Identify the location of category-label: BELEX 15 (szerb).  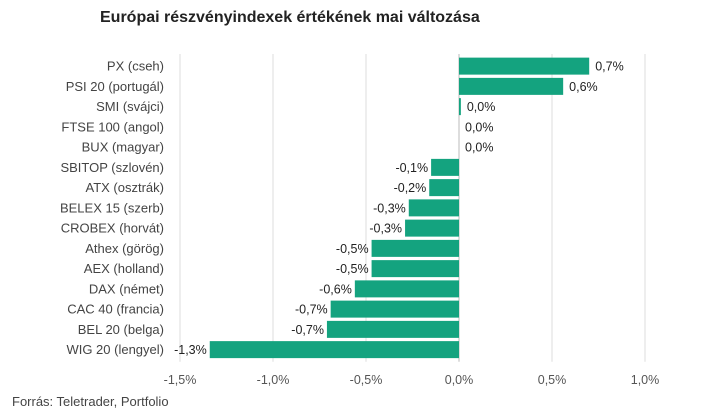
(112, 207).